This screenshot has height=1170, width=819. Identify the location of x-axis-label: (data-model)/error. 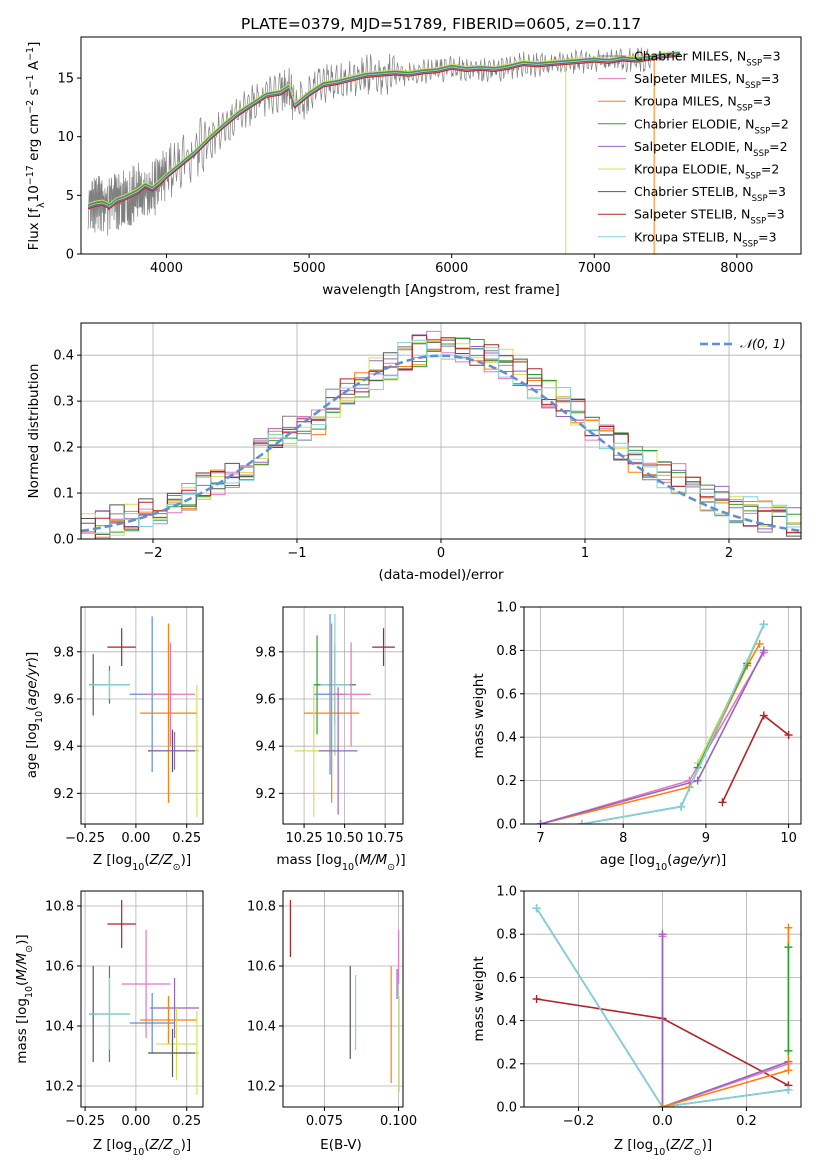
(441, 575).